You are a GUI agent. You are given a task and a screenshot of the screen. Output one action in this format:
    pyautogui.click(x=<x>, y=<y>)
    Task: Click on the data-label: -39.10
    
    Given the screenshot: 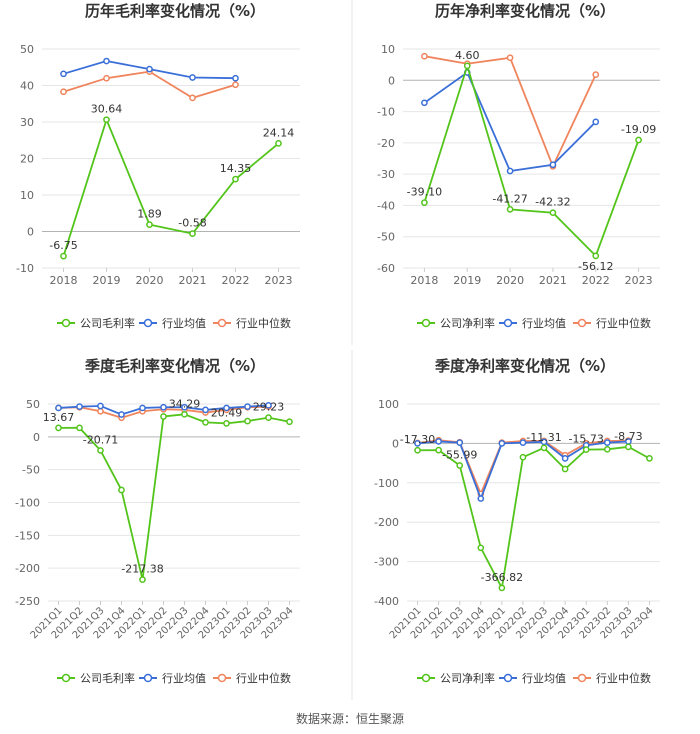 What is the action you would take?
    pyautogui.click(x=424, y=192)
    